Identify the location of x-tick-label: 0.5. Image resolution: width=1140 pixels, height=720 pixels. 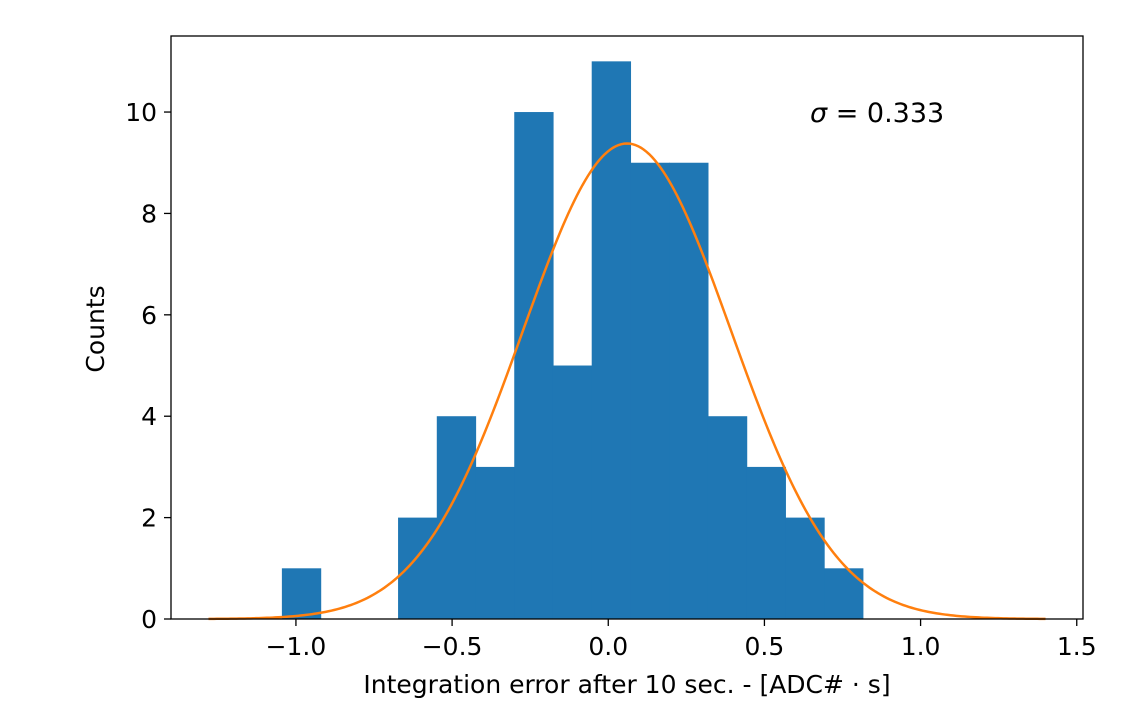
(765, 646).